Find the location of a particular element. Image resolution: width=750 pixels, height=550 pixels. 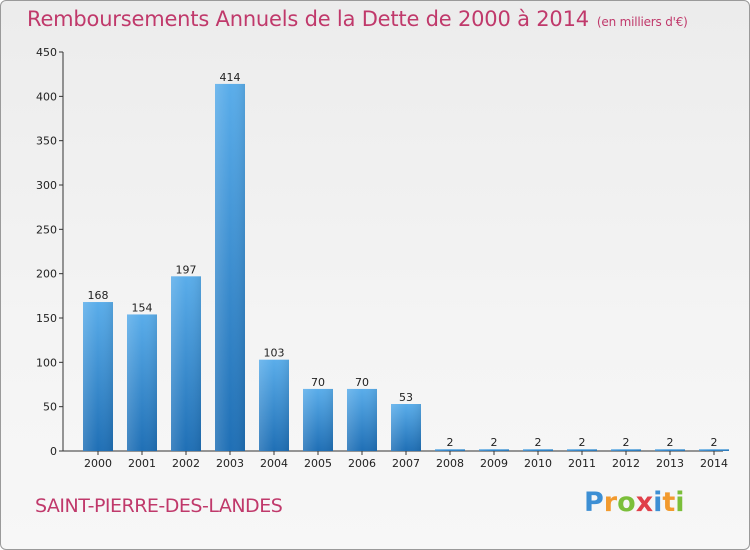

y-tick-label: 300 is located at coordinates (46, 185).